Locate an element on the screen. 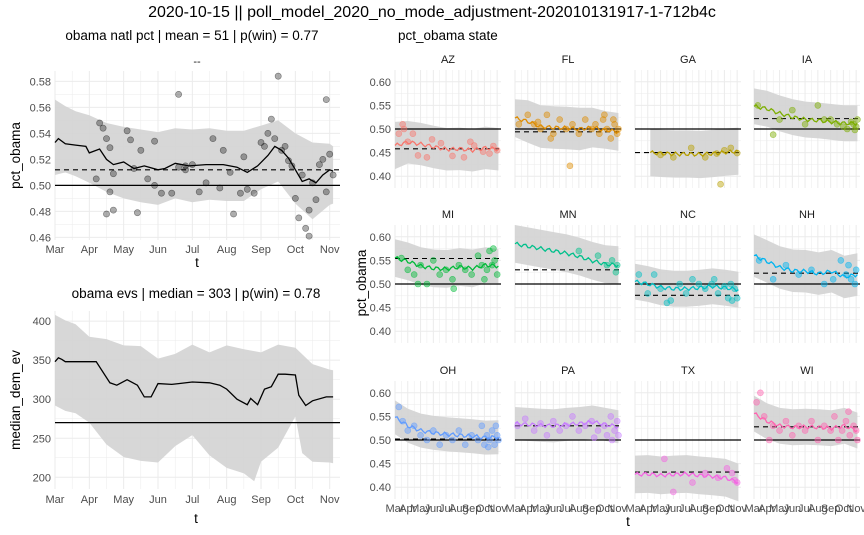 Image resolution: width=864 pixels, height=535 pixels. state-strip-label: MI is located at coordinates (448, 215).